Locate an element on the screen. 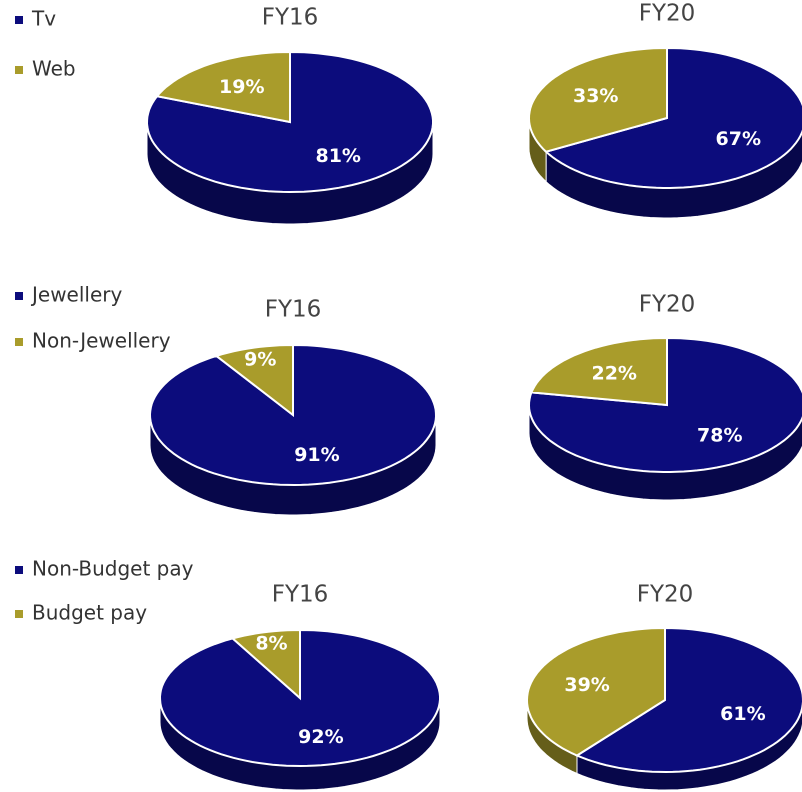  legend-label: Web is located at coordinates (54, 69).